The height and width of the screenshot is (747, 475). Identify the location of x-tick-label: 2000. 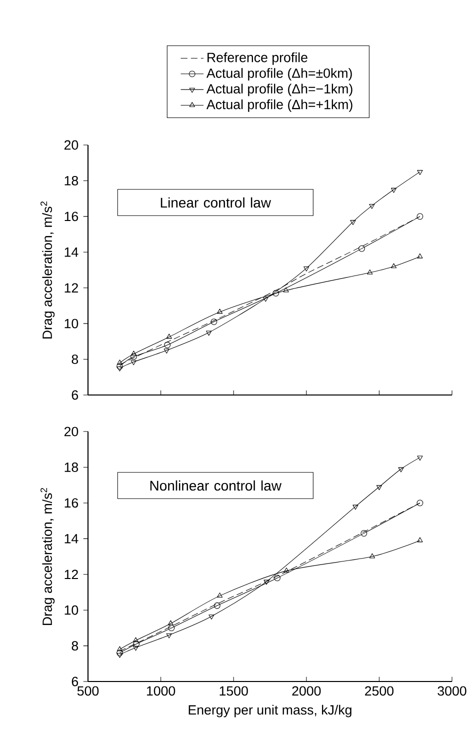
(306, 691).